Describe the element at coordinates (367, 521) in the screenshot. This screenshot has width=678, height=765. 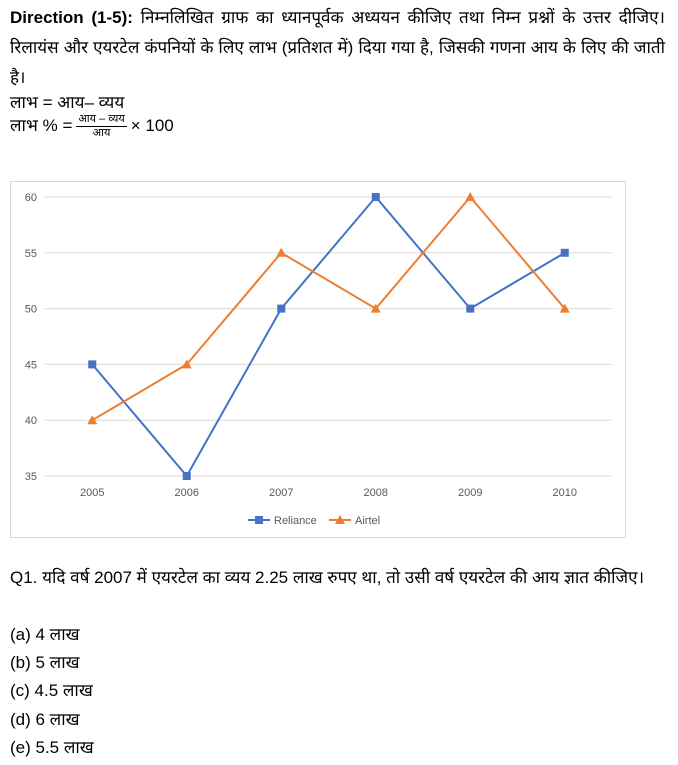
I see `legend-label-airtel: Airtel` at that location.